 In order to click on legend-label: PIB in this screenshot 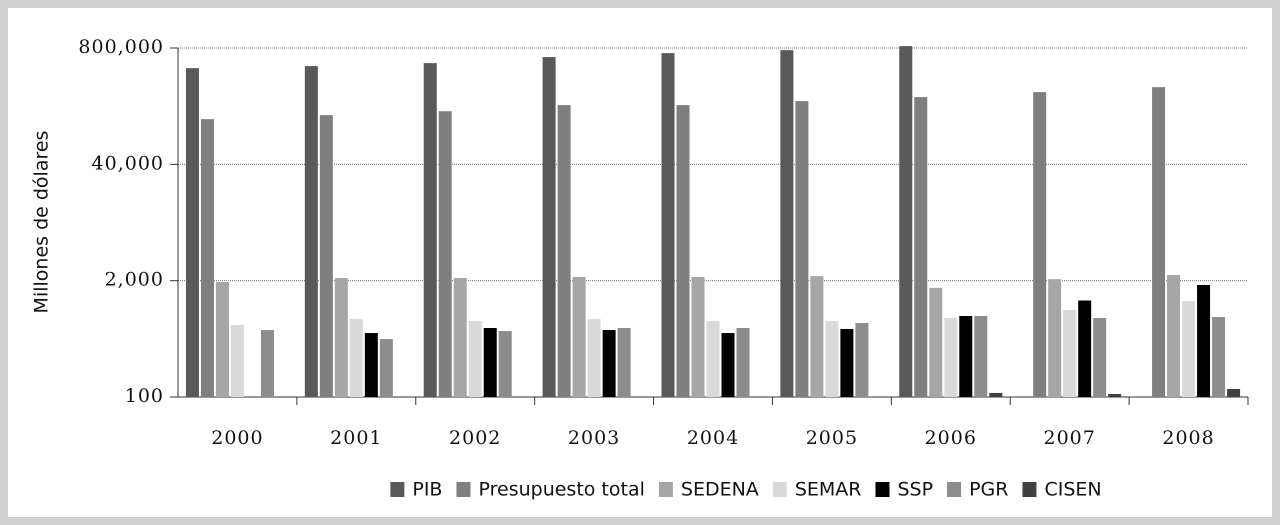, I will do `click(427, 490)`.